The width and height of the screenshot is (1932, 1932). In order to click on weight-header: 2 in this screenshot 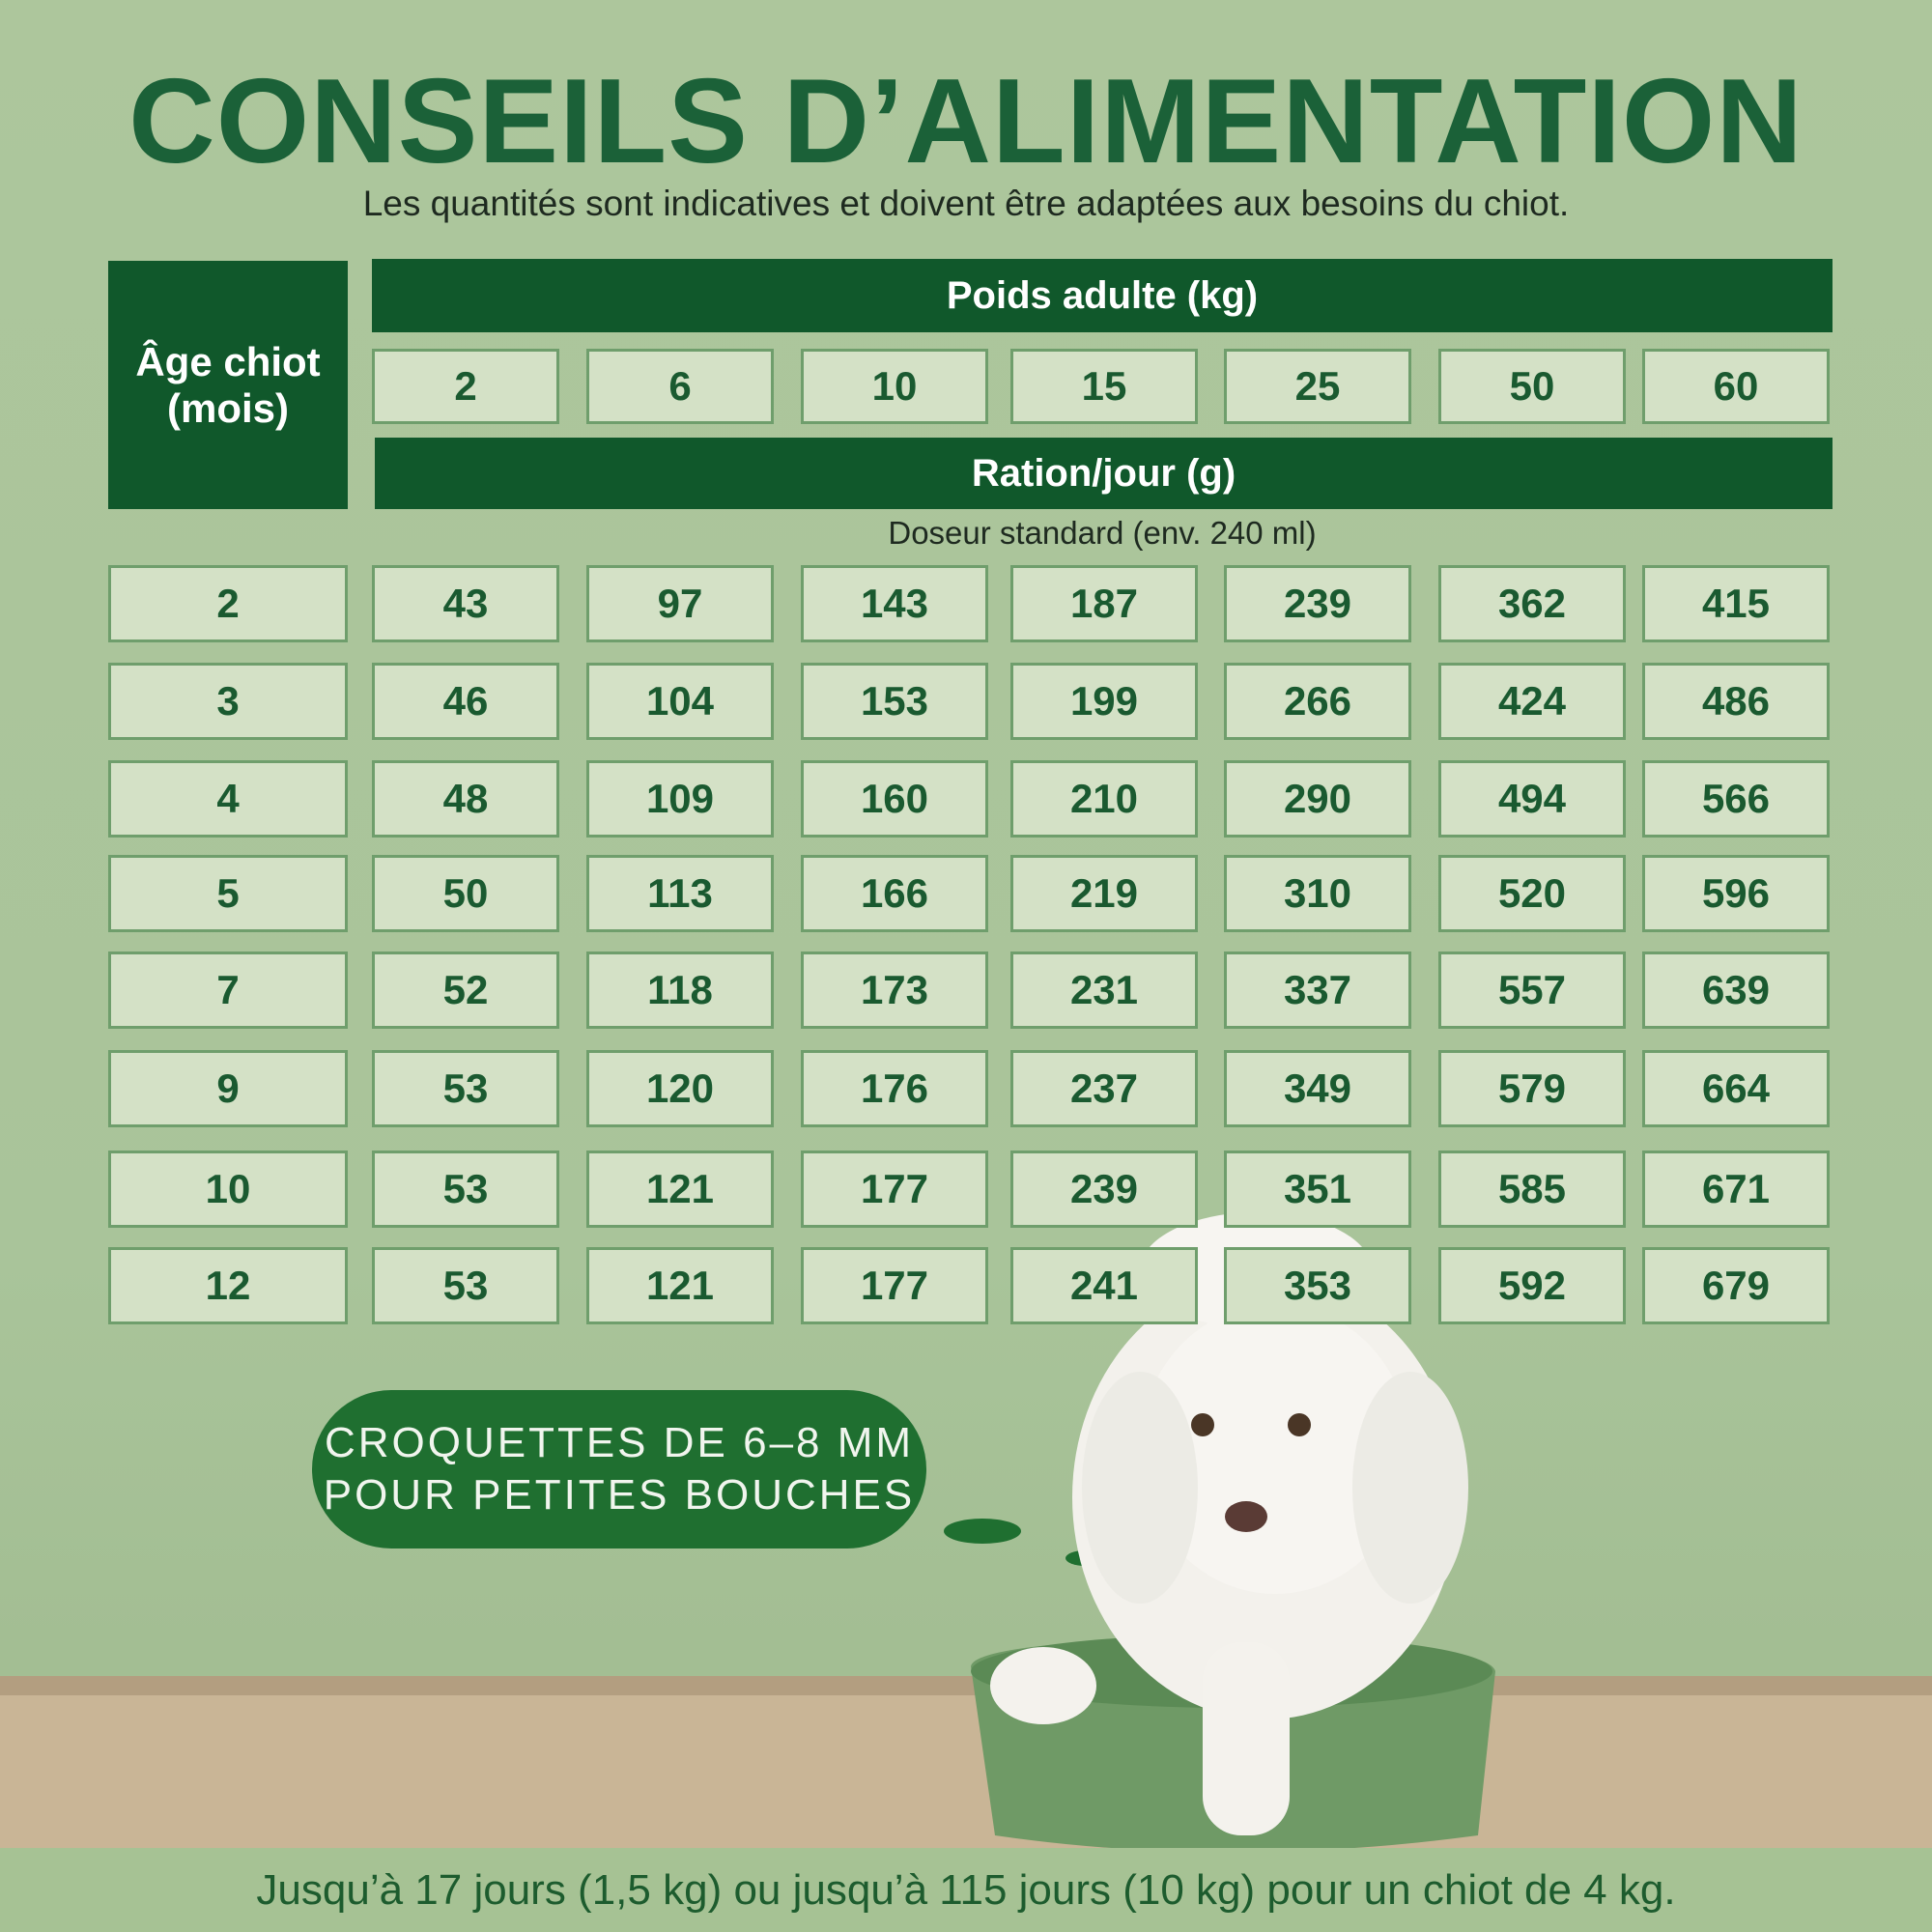, I will do `click(465, 386)`.